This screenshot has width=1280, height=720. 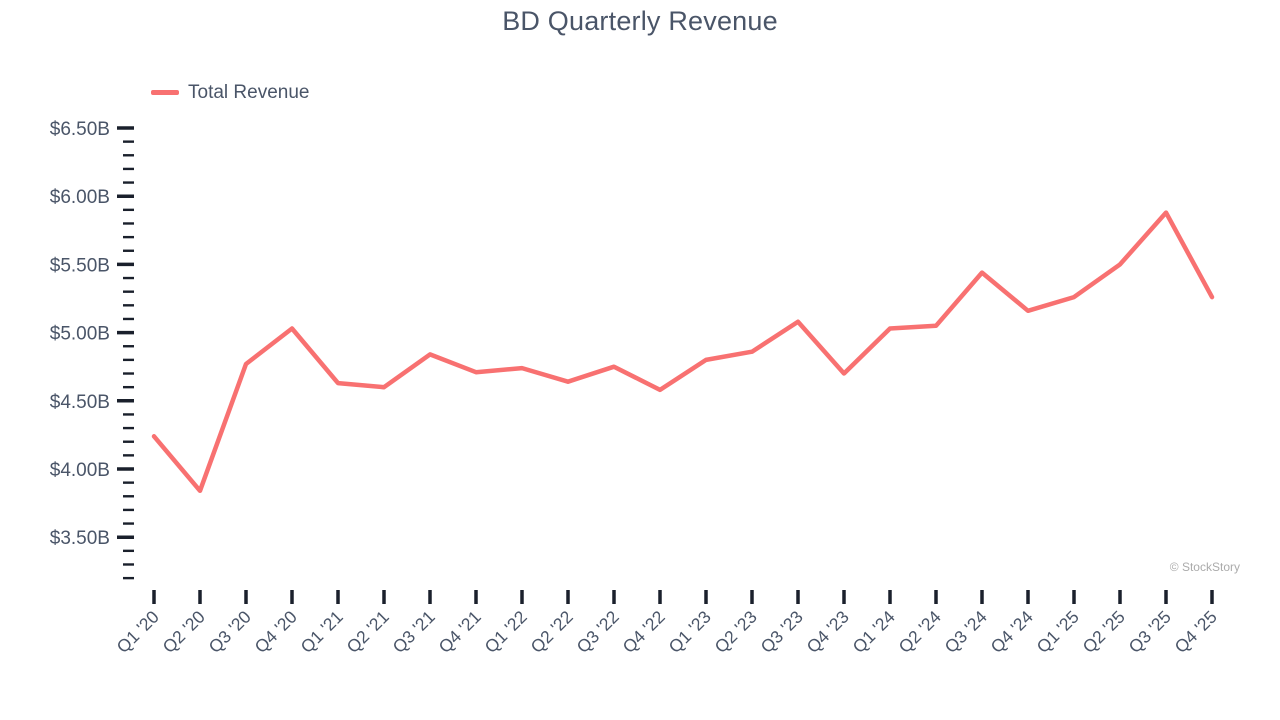 I want to click on legend: Total Revenue, so click(x=230, y=92).